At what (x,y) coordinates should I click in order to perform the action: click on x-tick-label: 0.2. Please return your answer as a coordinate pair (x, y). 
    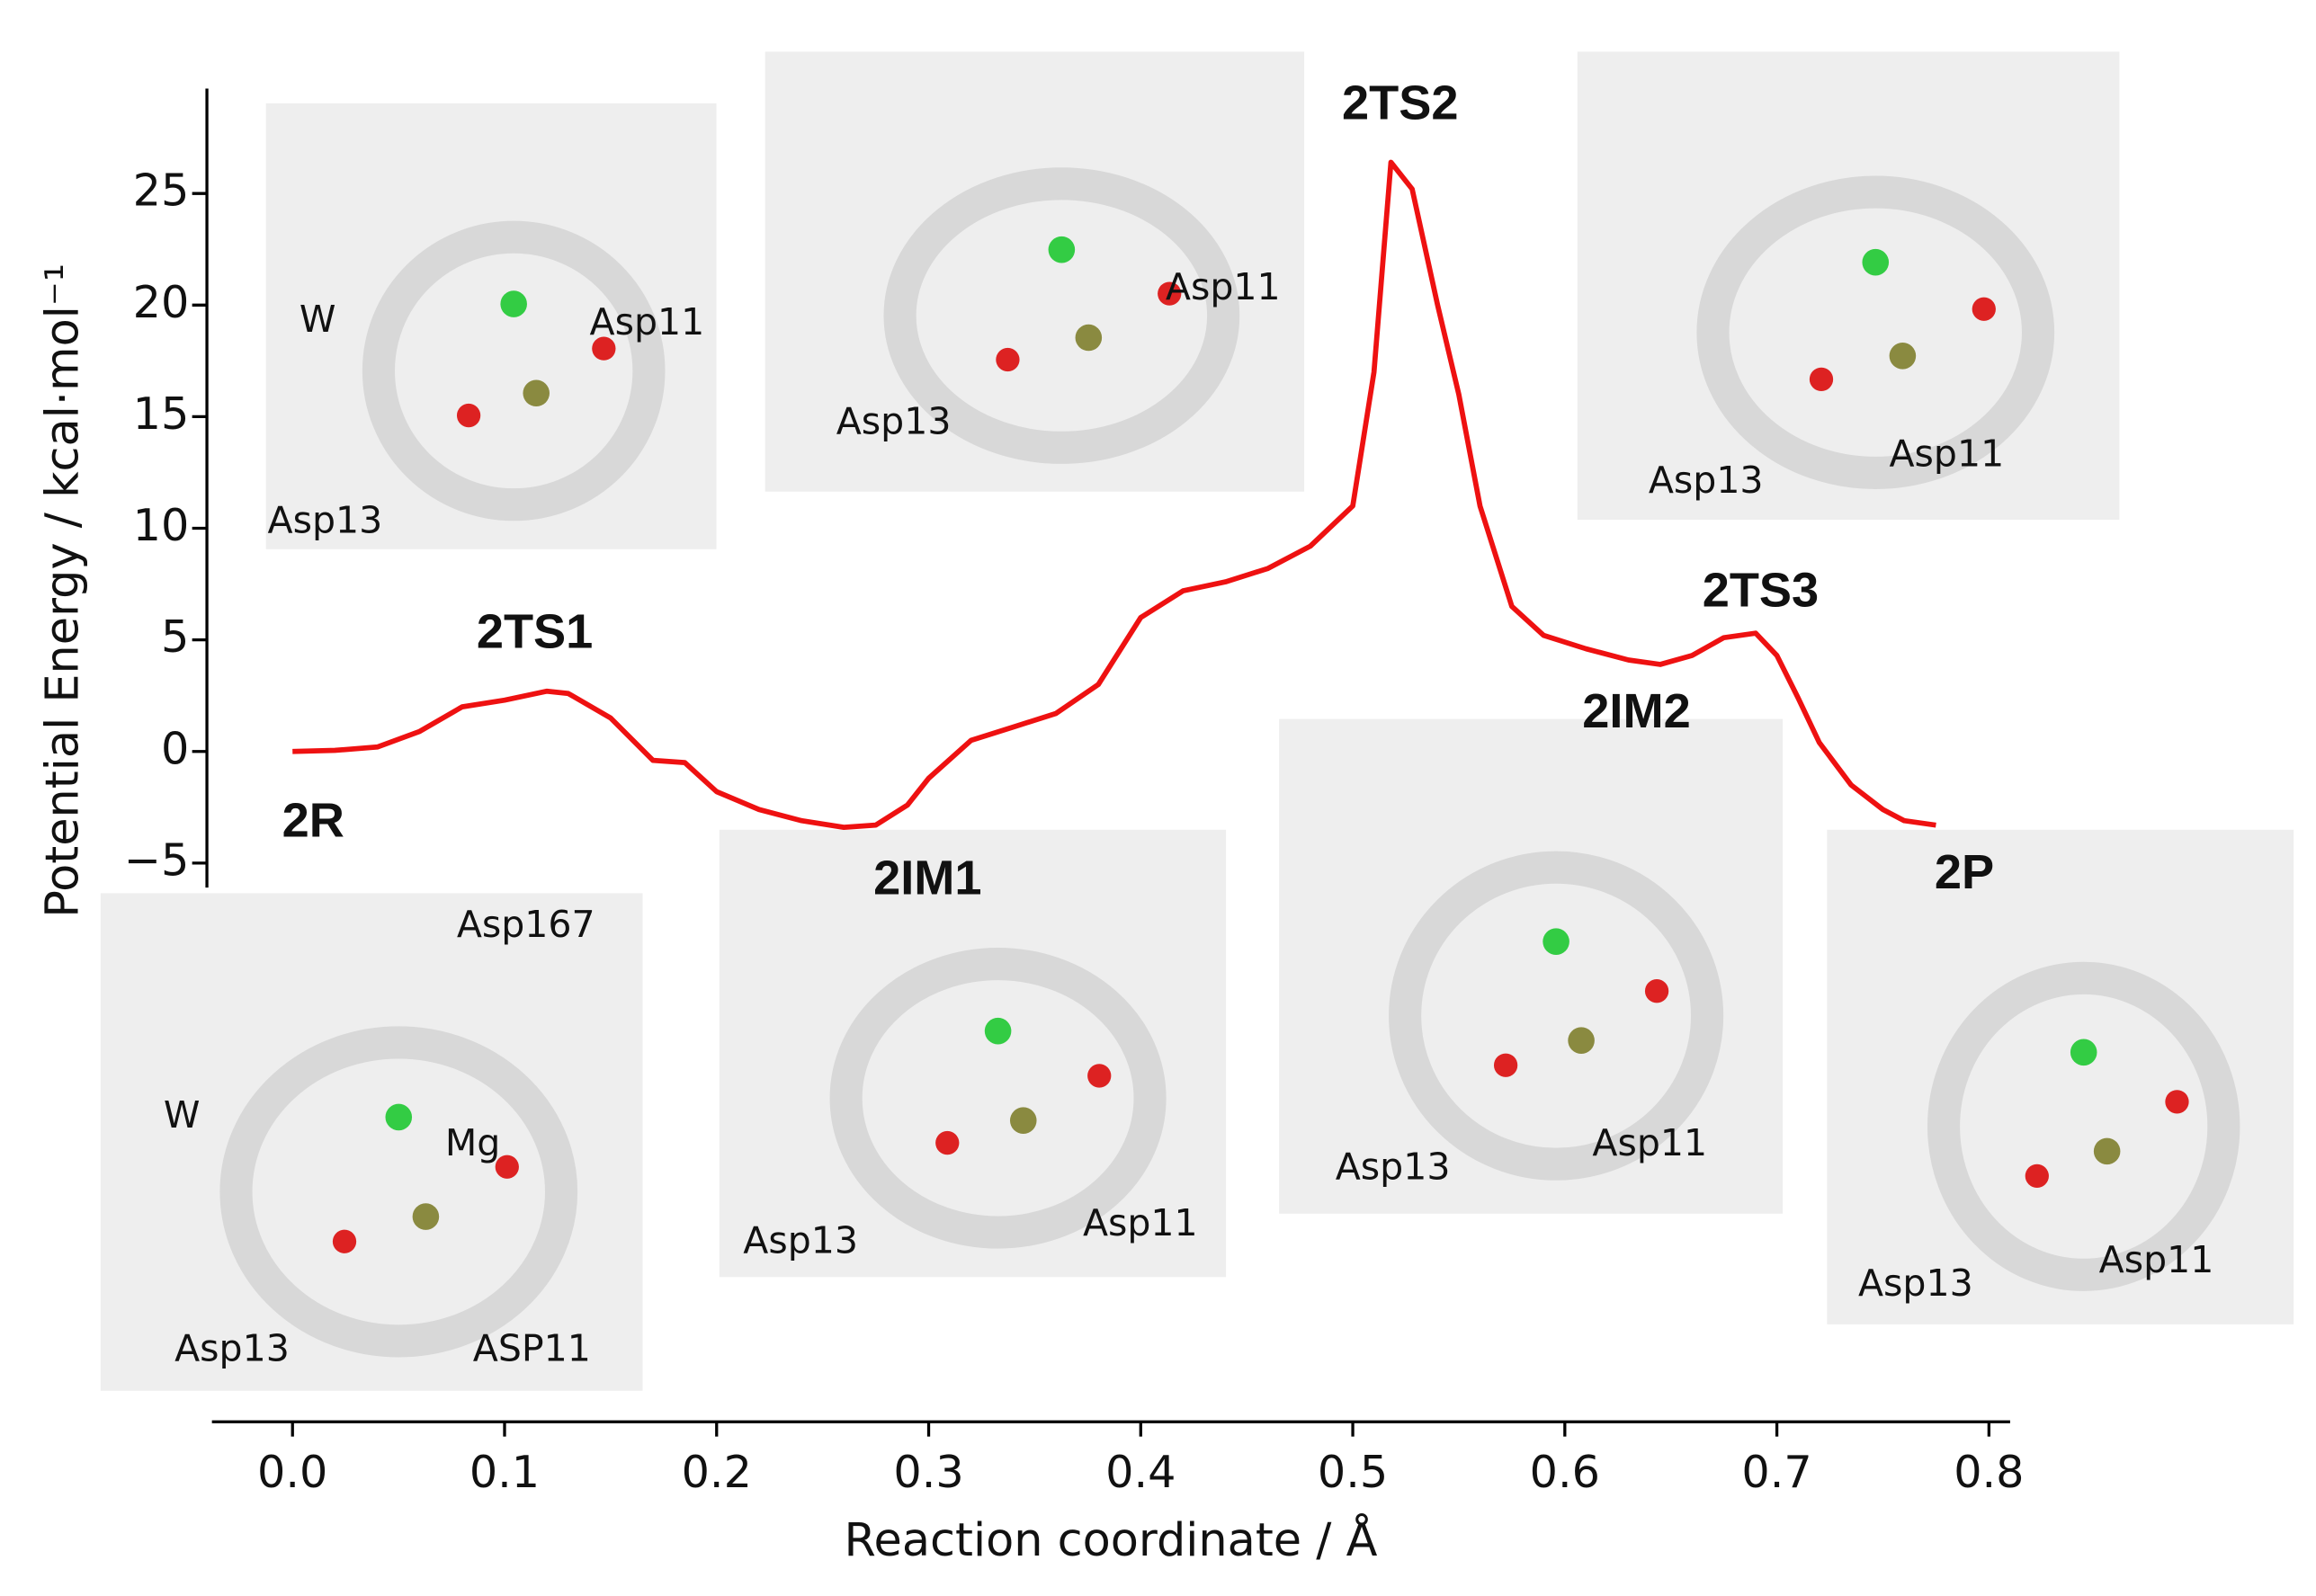
    Looking at the image, I should click on (717, 1472).